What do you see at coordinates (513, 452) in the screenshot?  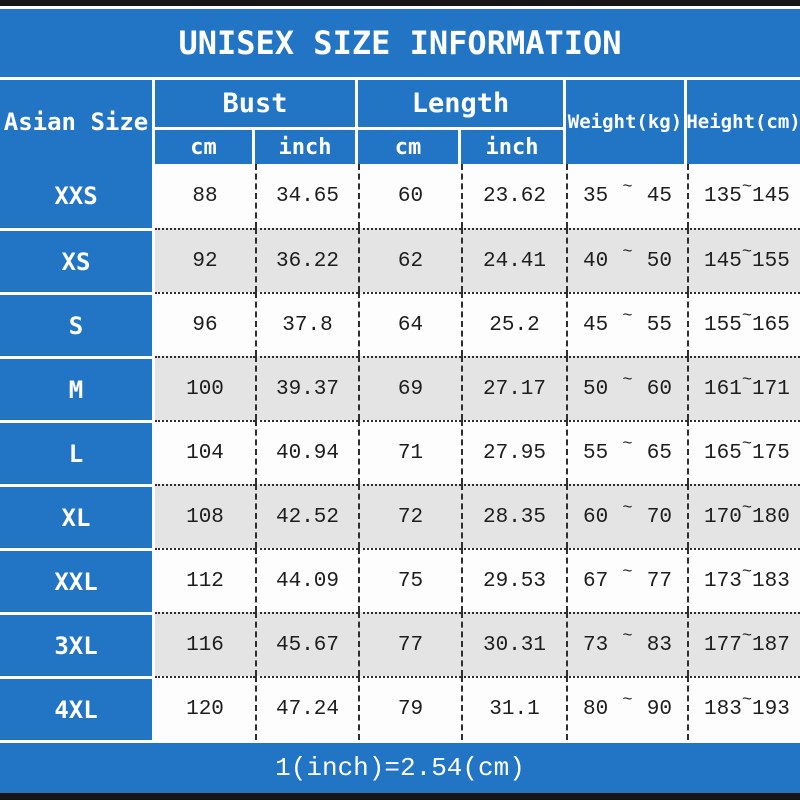 I see `length-inch-value: 27.95` at bounding box center [513, 452].